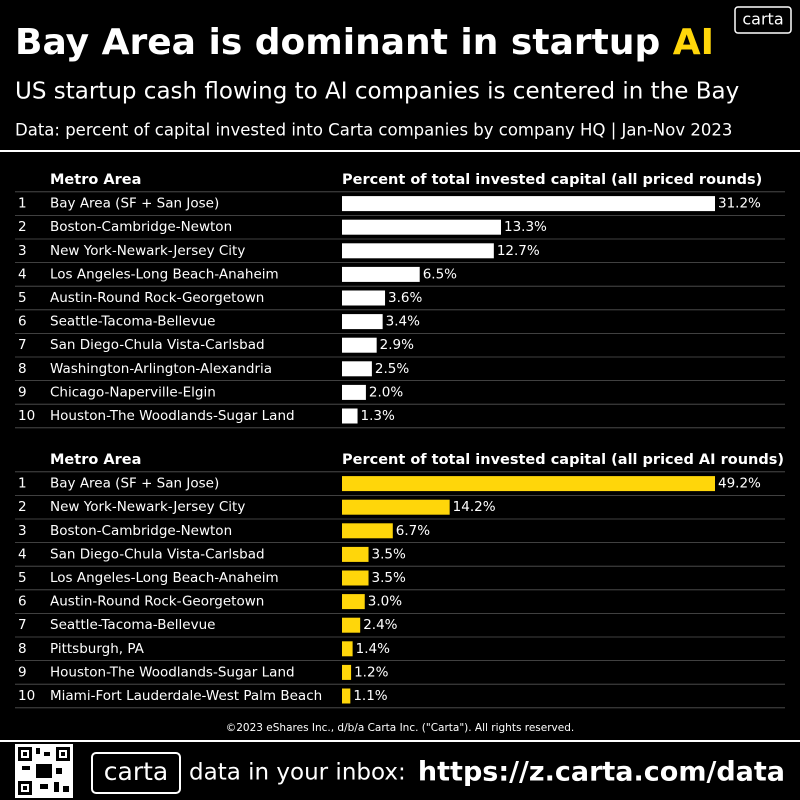 This screenshot has height=800, width=800. Describe the element at coordinates (370, 696) in the screenshot. I see `value-label: 1.1%` at that location.